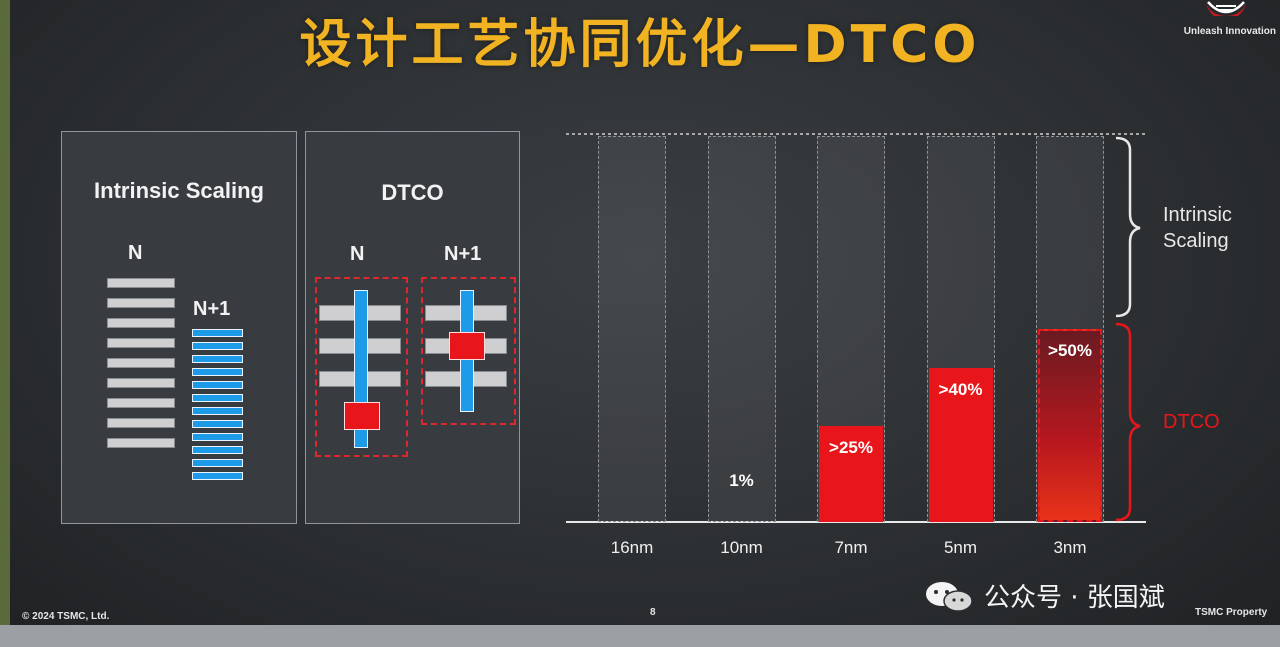 This screenshot has height=647, width=1280. Describe the element at coordinates (463, 254) in the screenshot. I see `dtco-label-n1: N+1` at that location.